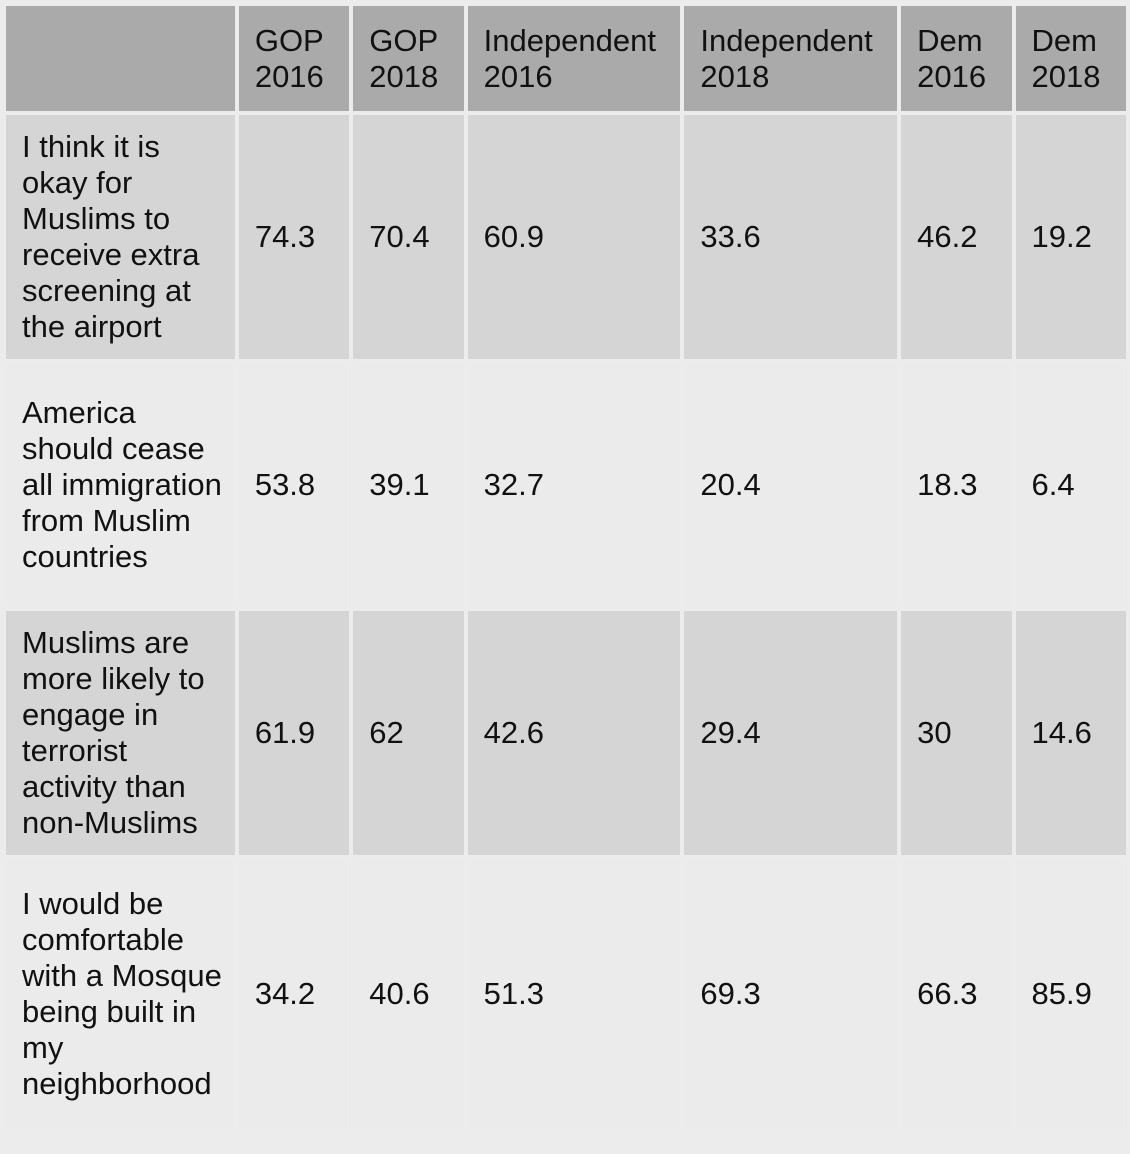 This screenshot has height=1154, width=1130. Describe the element at coordinates (294, 237) in the screenshot. I see `value-cell: 74.3` at that location.